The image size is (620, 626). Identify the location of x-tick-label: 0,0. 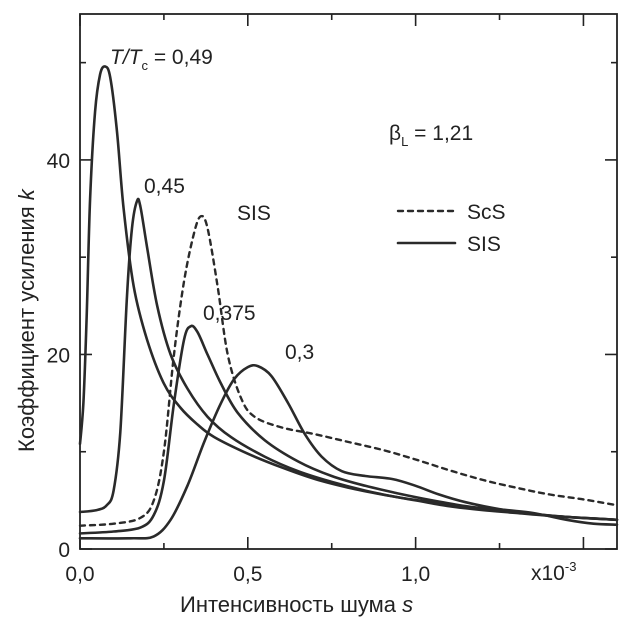
(79, 574).